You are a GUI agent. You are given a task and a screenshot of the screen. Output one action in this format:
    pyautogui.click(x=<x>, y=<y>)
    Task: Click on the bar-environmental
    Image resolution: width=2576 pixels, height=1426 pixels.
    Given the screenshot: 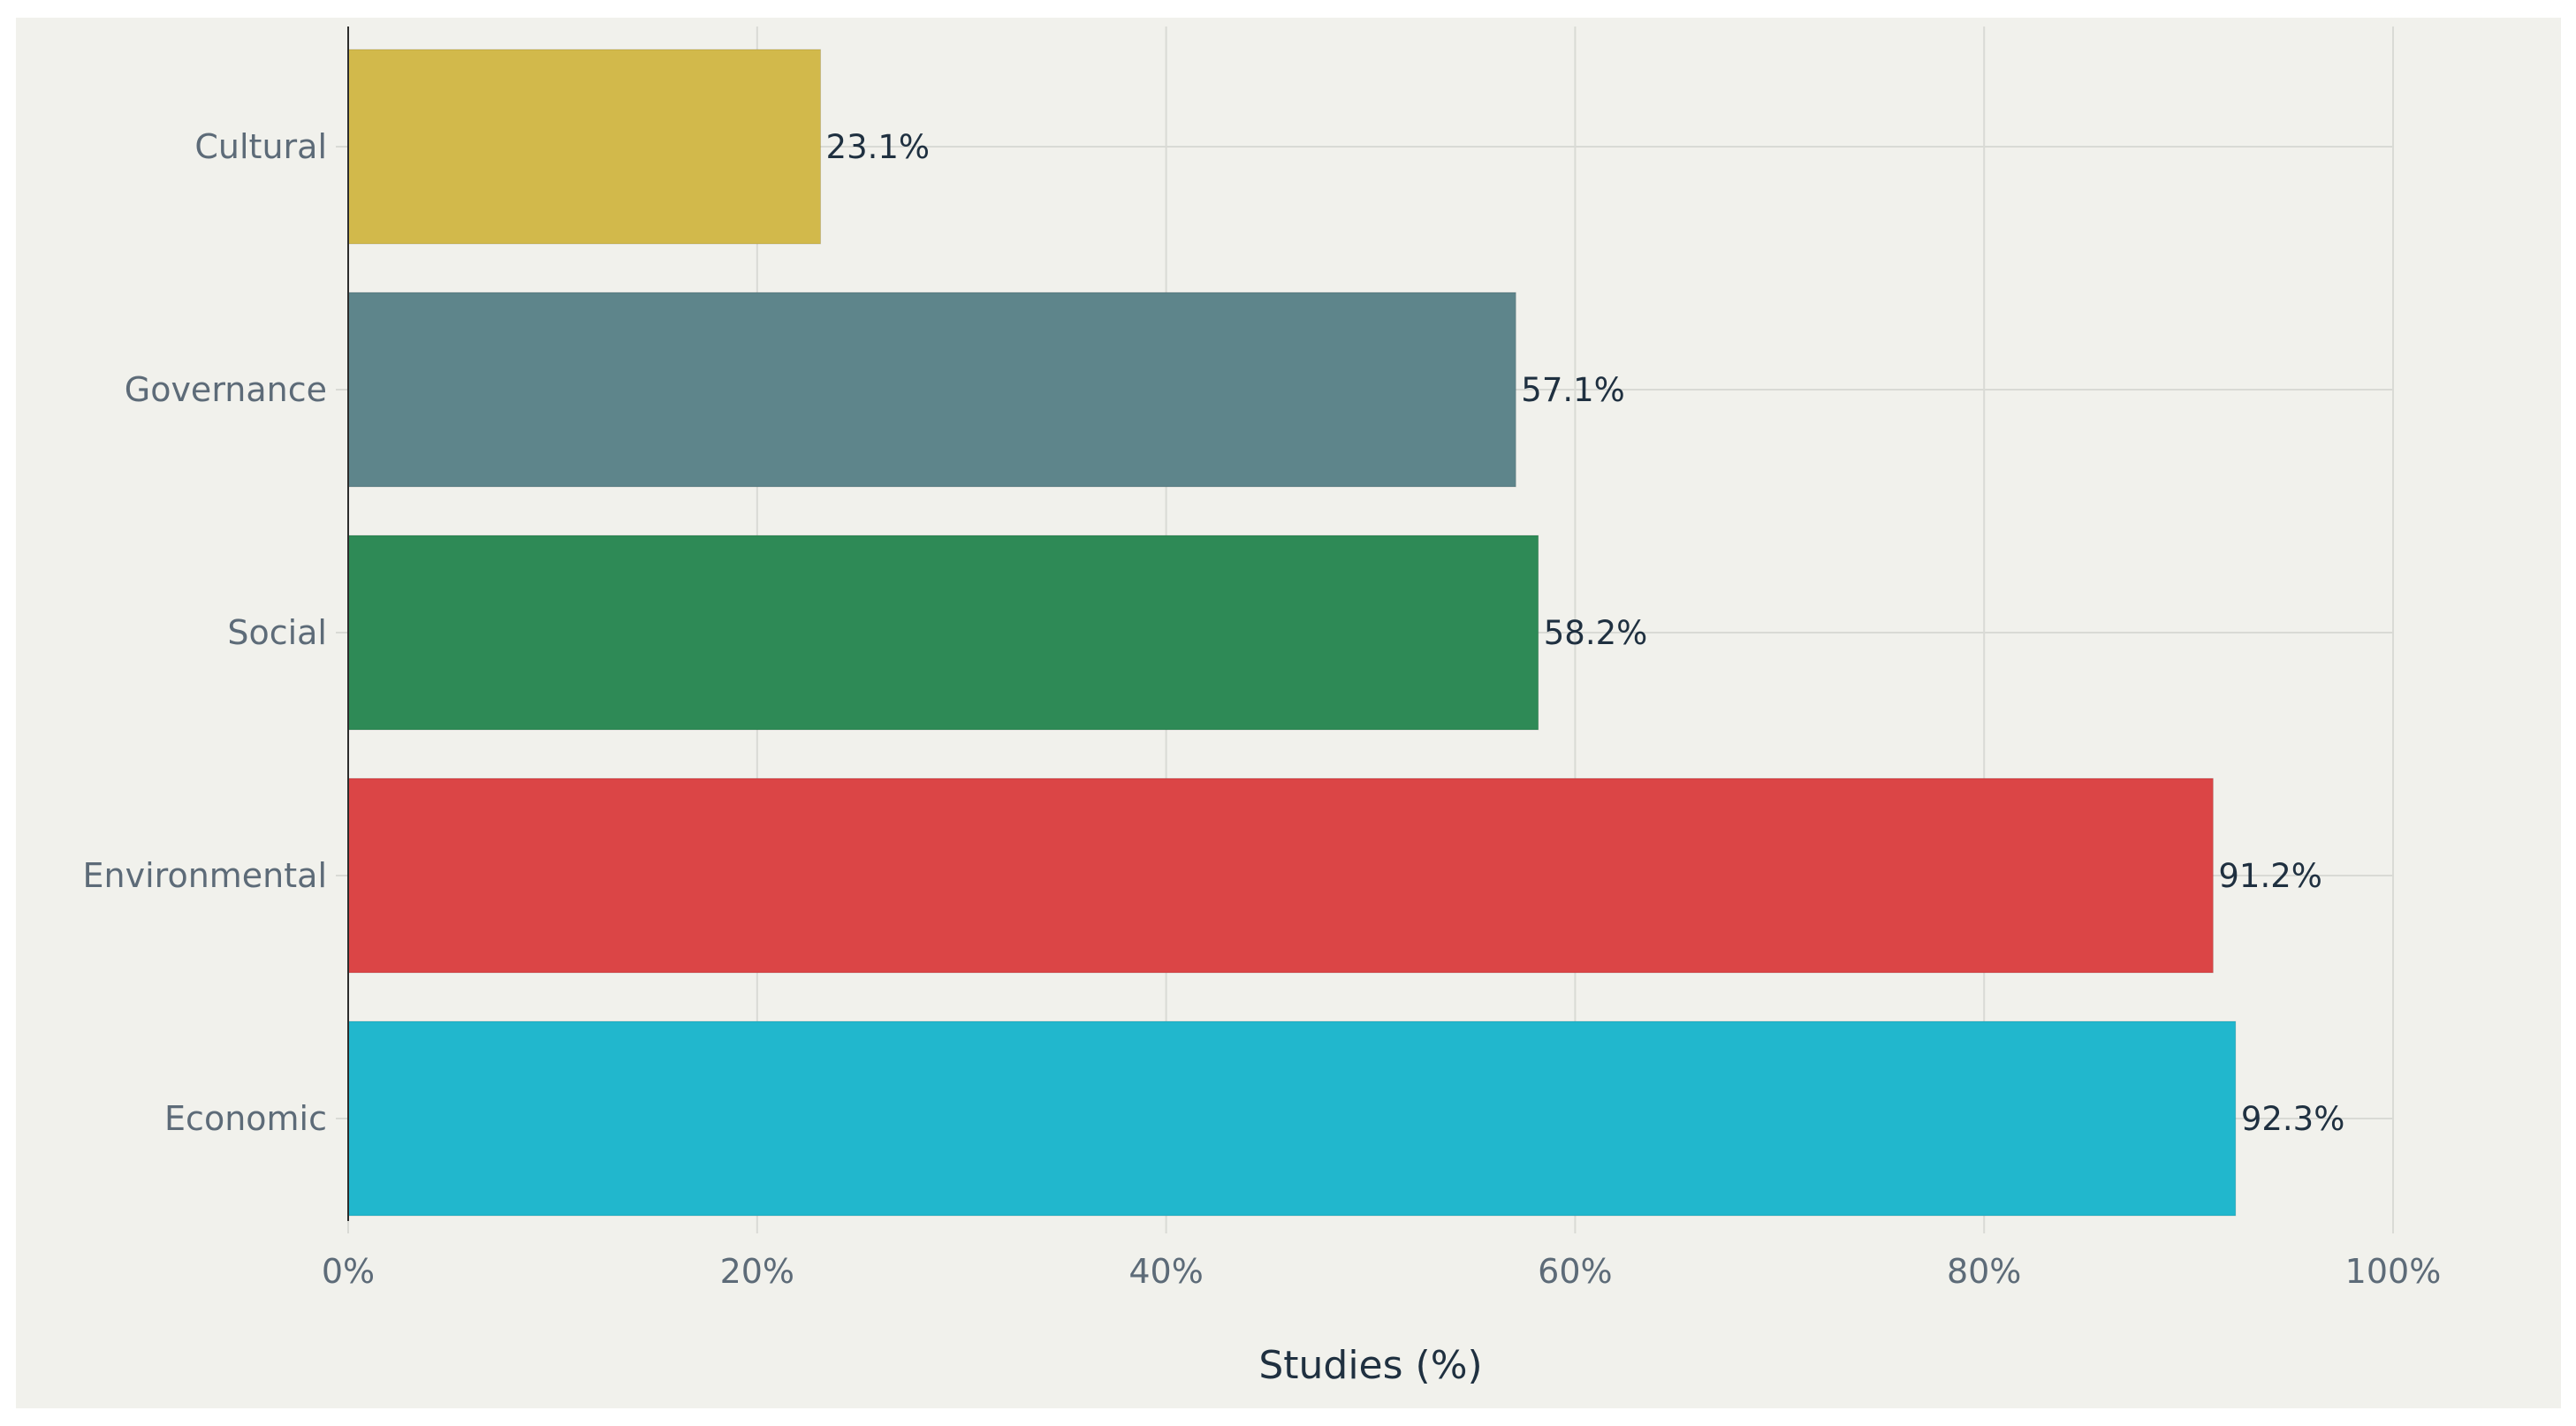 What is the action you would take?
    pyautogui.click(x=1280, y=875)
    